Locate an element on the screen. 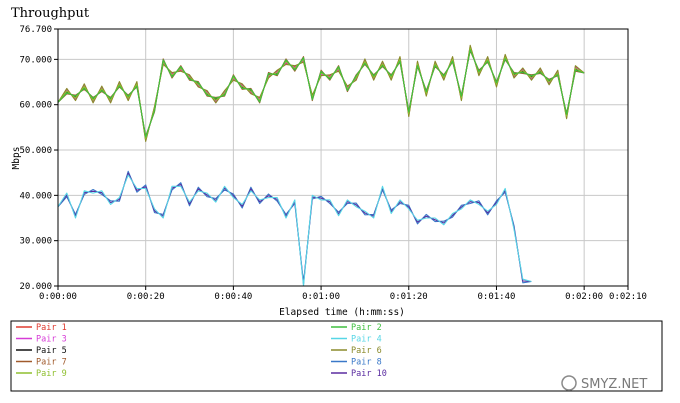 This screenshot has width=680, height=403. x-tick-label: 0:02:10 is located at coordinates (628, 297).